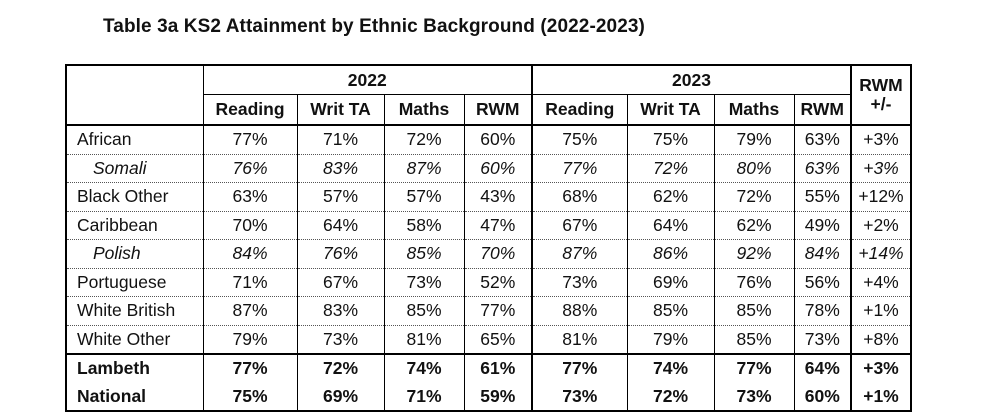 This screenshot has width=1008, height=418. I want to click on cell-y2023-maths: 79%, so click(754, 140).